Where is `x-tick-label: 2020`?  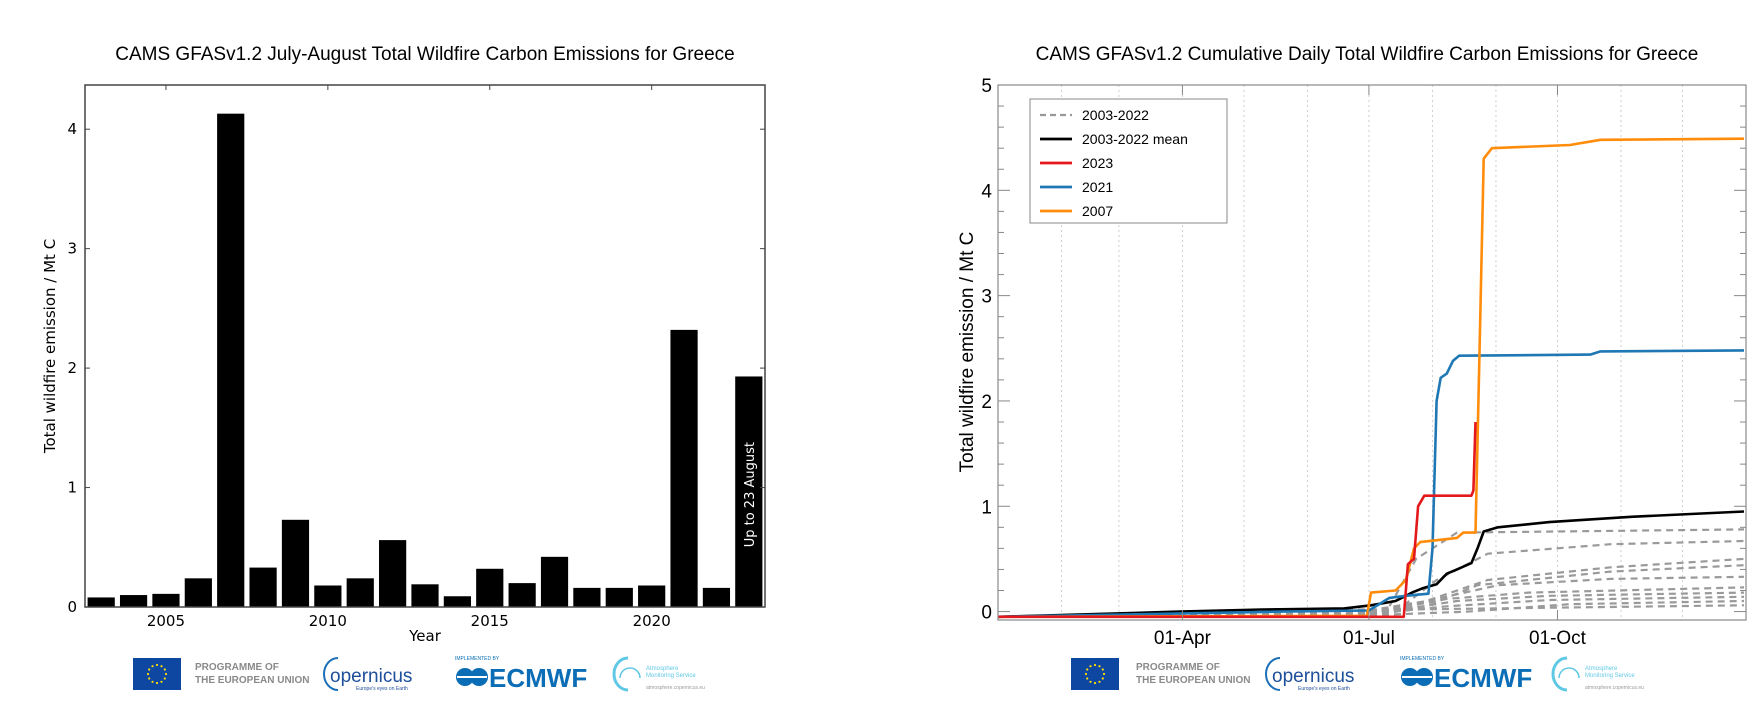 x-tick-label: 2020 is located at coordinates (652, 621).